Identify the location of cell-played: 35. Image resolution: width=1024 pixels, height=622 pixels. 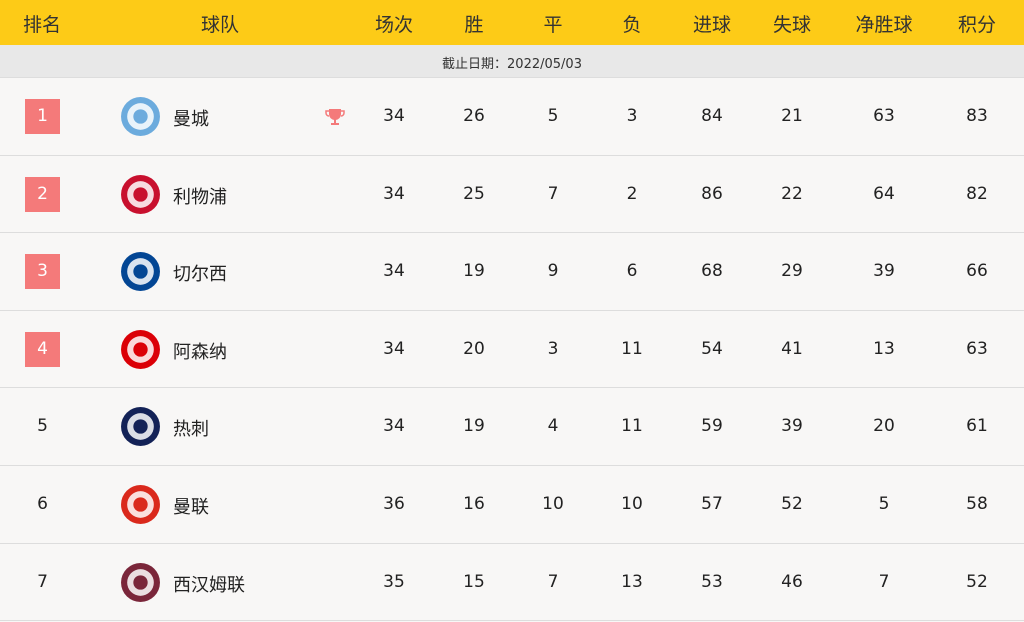
(394, 581).